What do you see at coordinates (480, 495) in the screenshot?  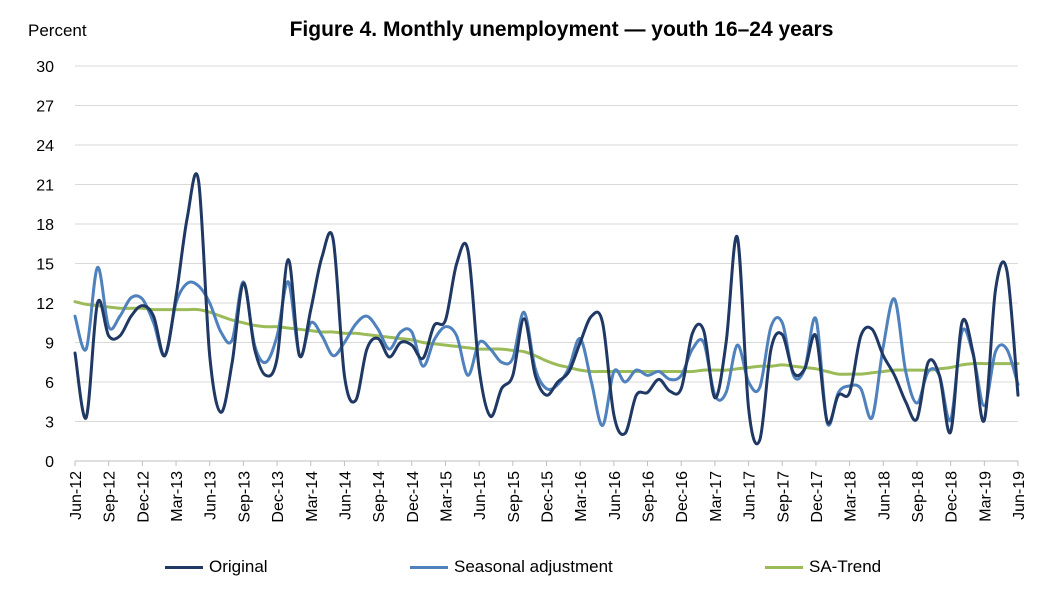 I see `x-tick-label: Jun-15` at bounding box center [480, 495].